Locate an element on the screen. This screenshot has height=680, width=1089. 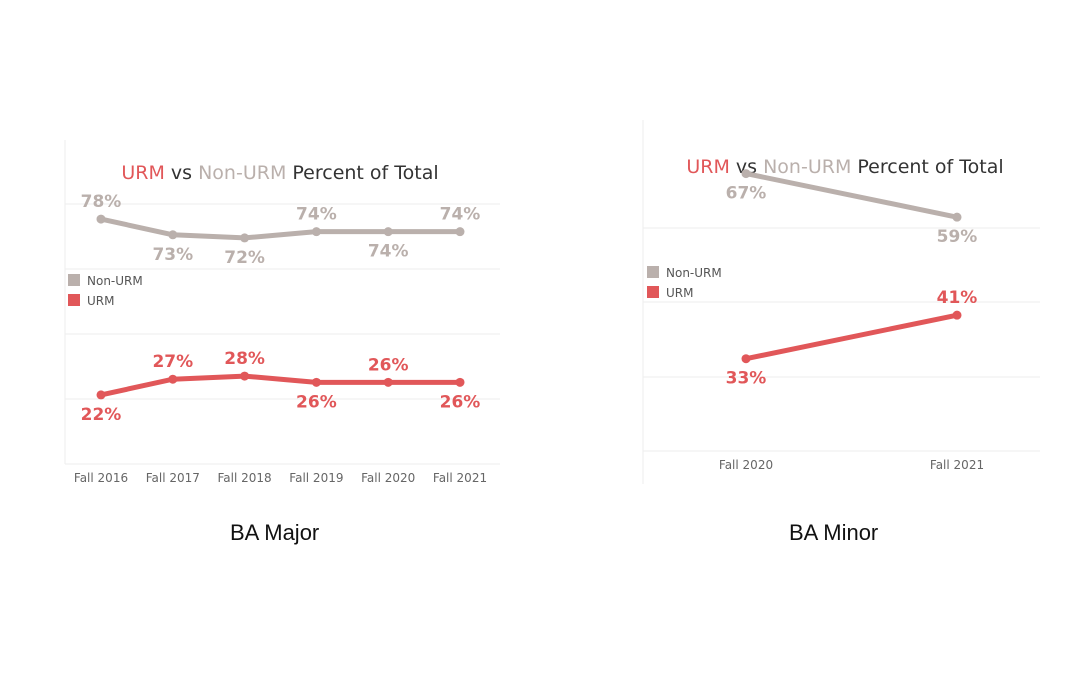
data-label-non-urm: 67% is located at coordinates (746, 194).